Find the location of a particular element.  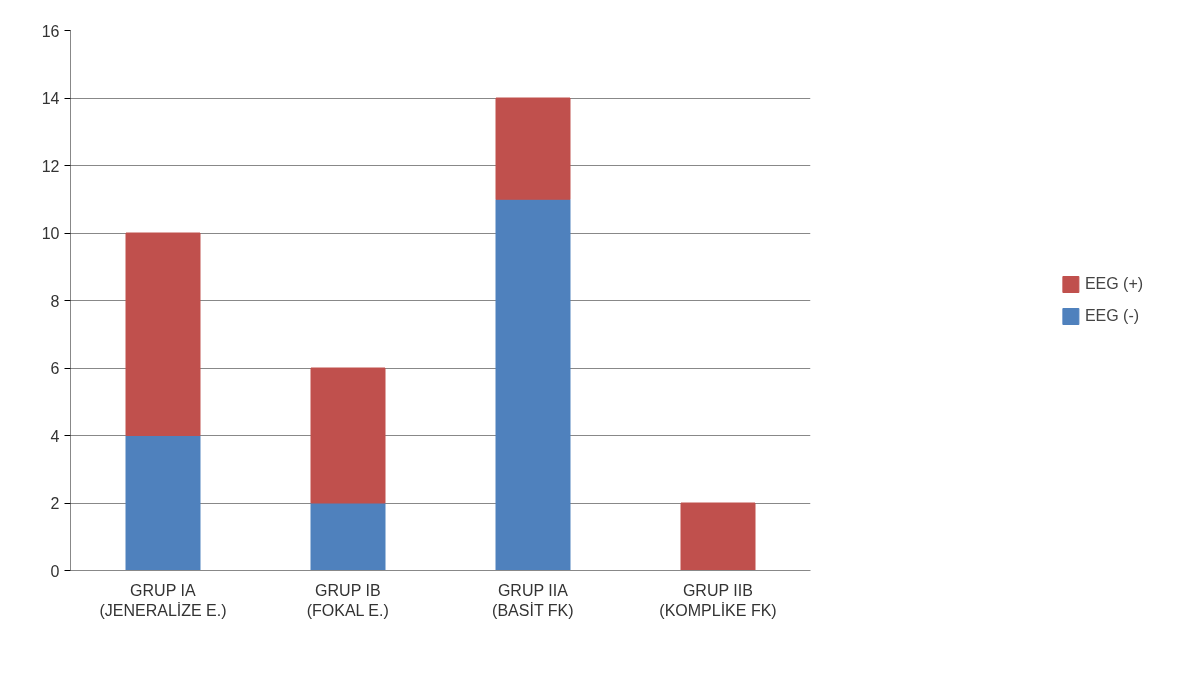

x-tick-label: GRUP IIB (KOMPLİKE FK) is located at coordinates (718, 600).